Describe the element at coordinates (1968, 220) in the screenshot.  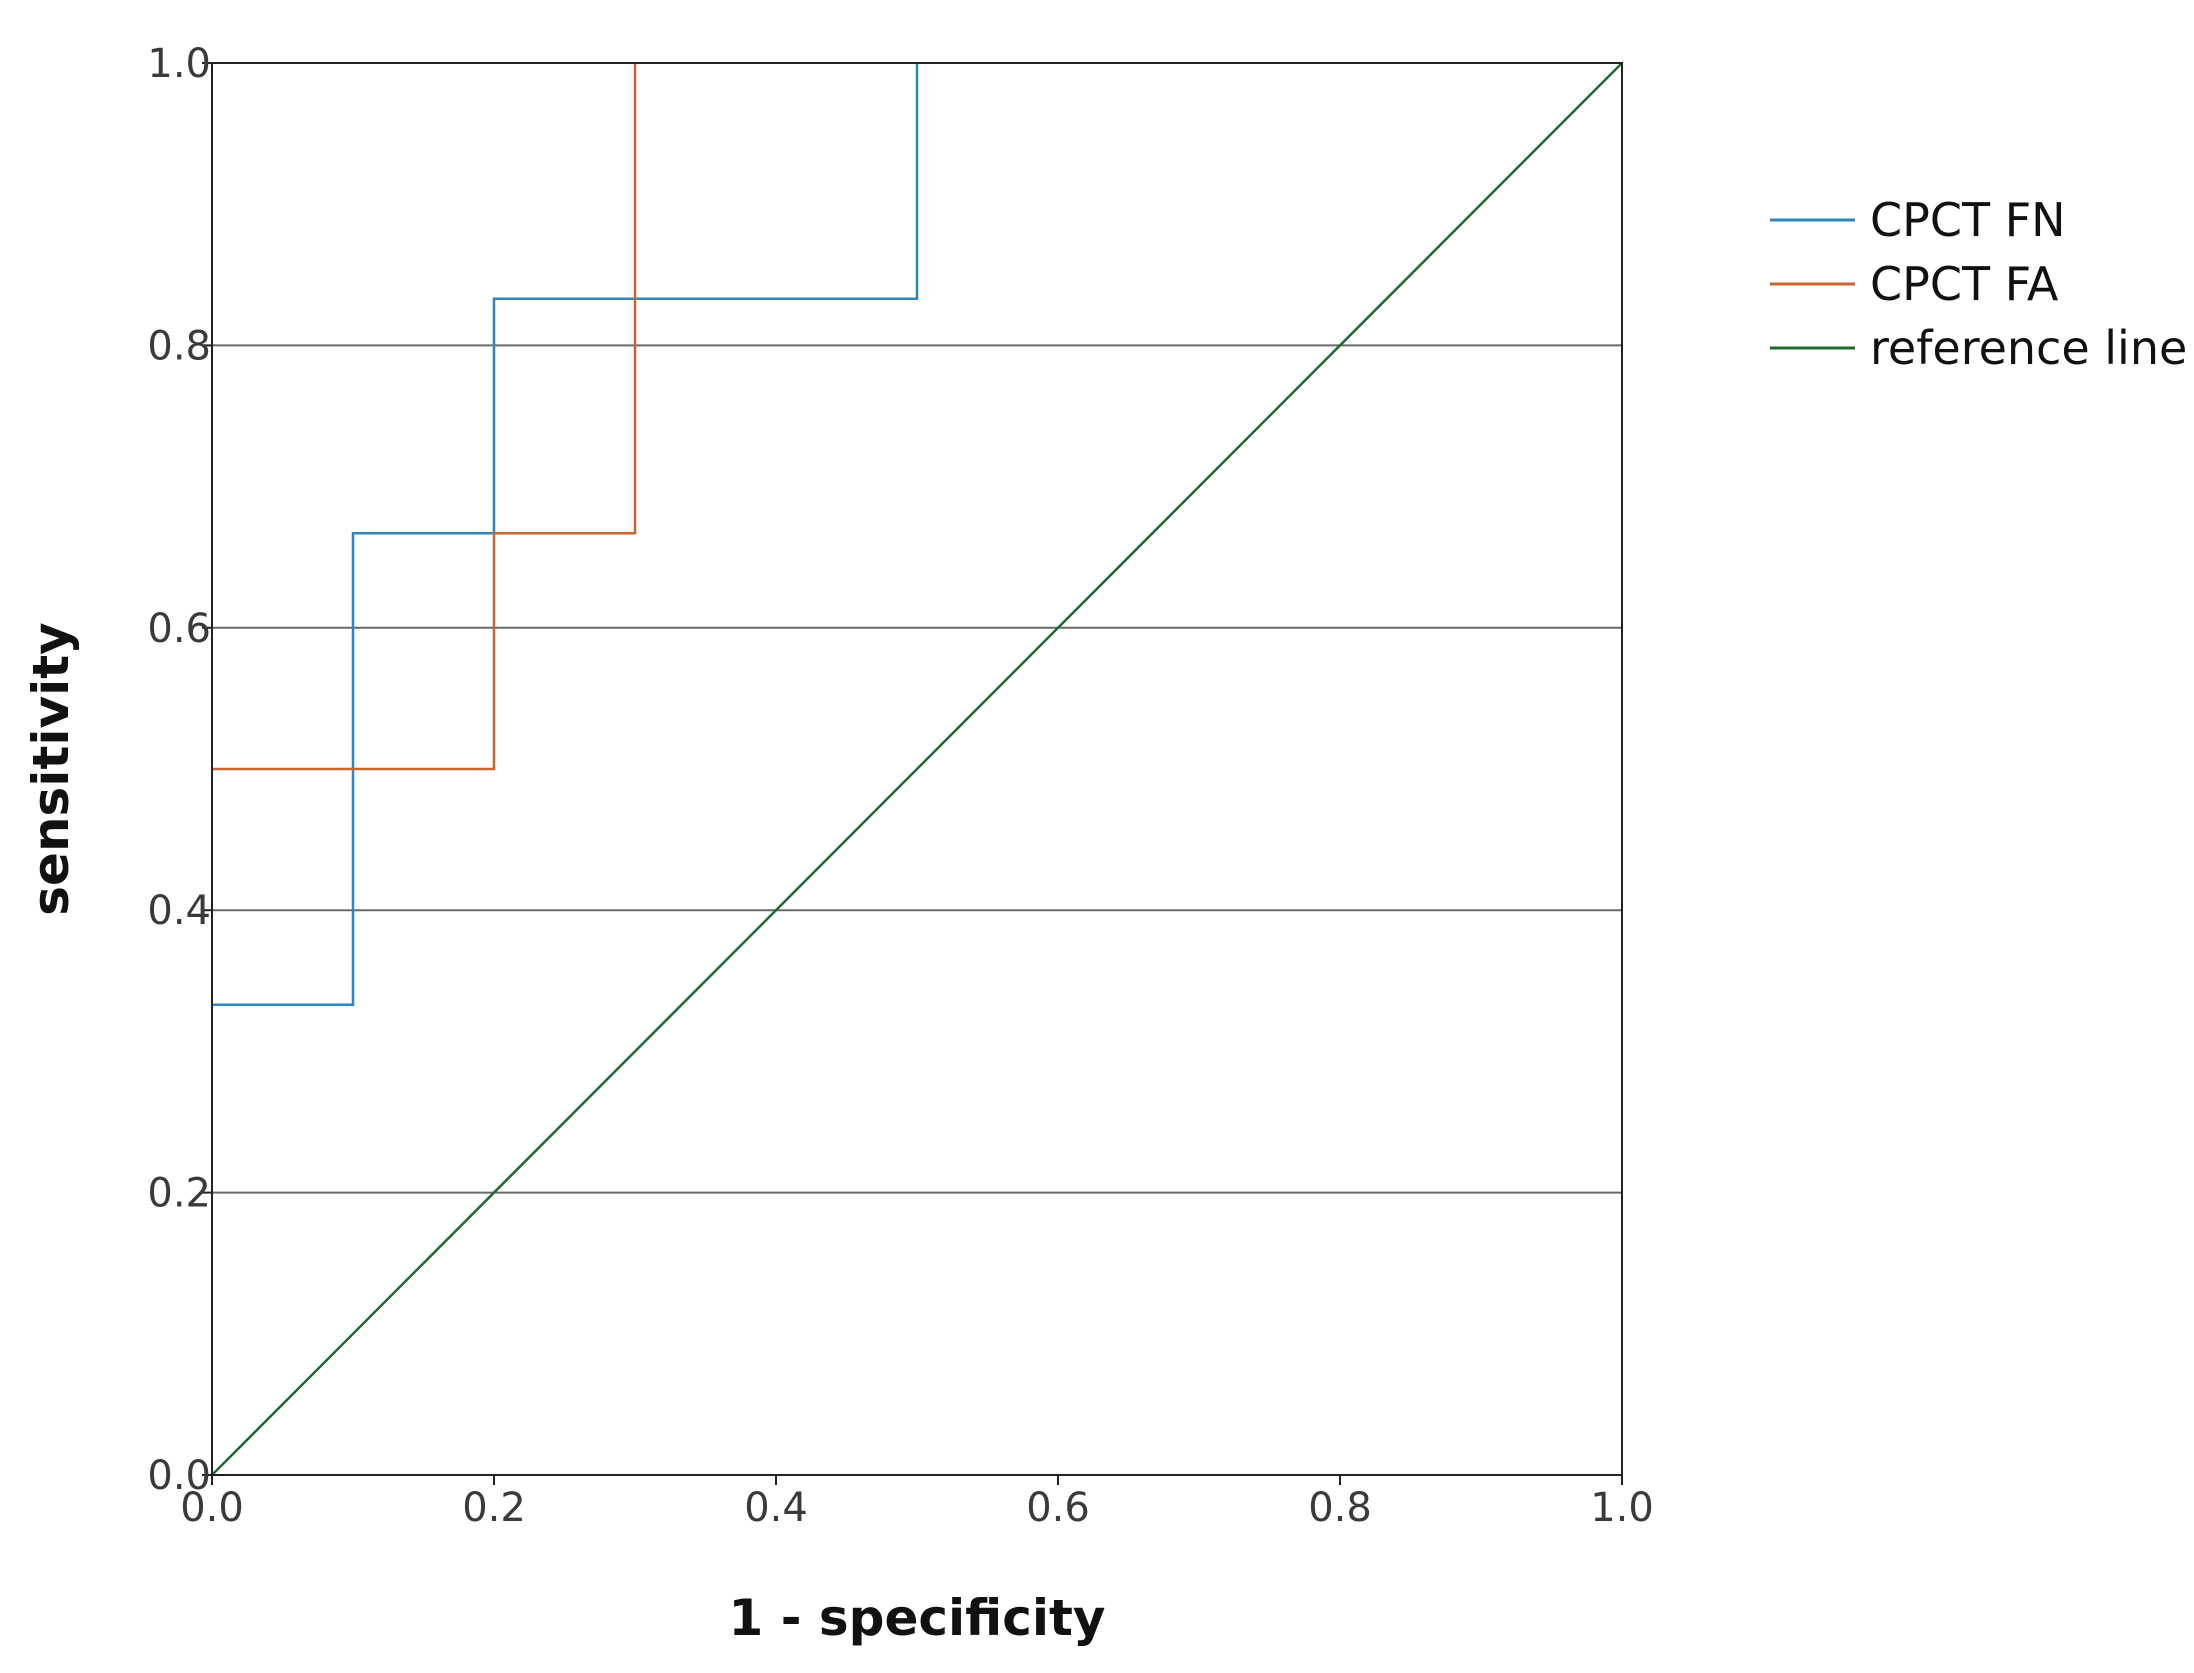
I see `legend-label-0: CPCT FN` at that location.